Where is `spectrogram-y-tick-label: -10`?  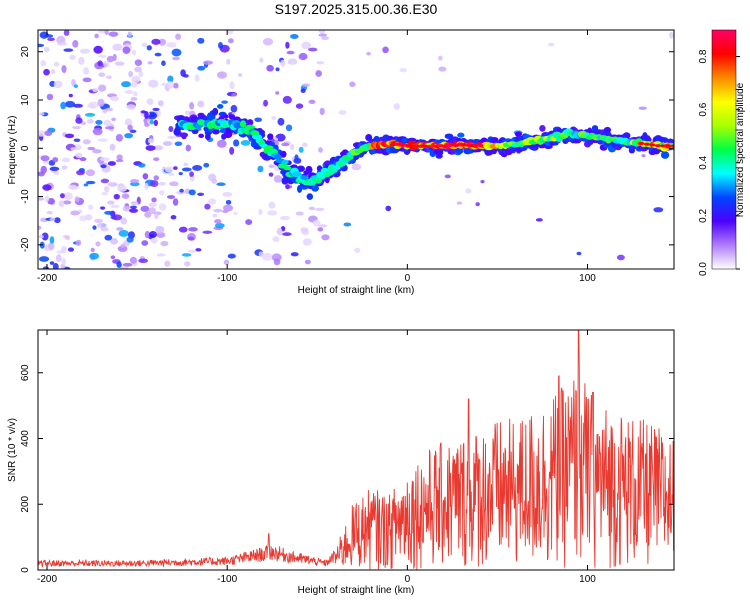 spectrogram-y-tick-label: -10 is located at coordinates (25, 196).